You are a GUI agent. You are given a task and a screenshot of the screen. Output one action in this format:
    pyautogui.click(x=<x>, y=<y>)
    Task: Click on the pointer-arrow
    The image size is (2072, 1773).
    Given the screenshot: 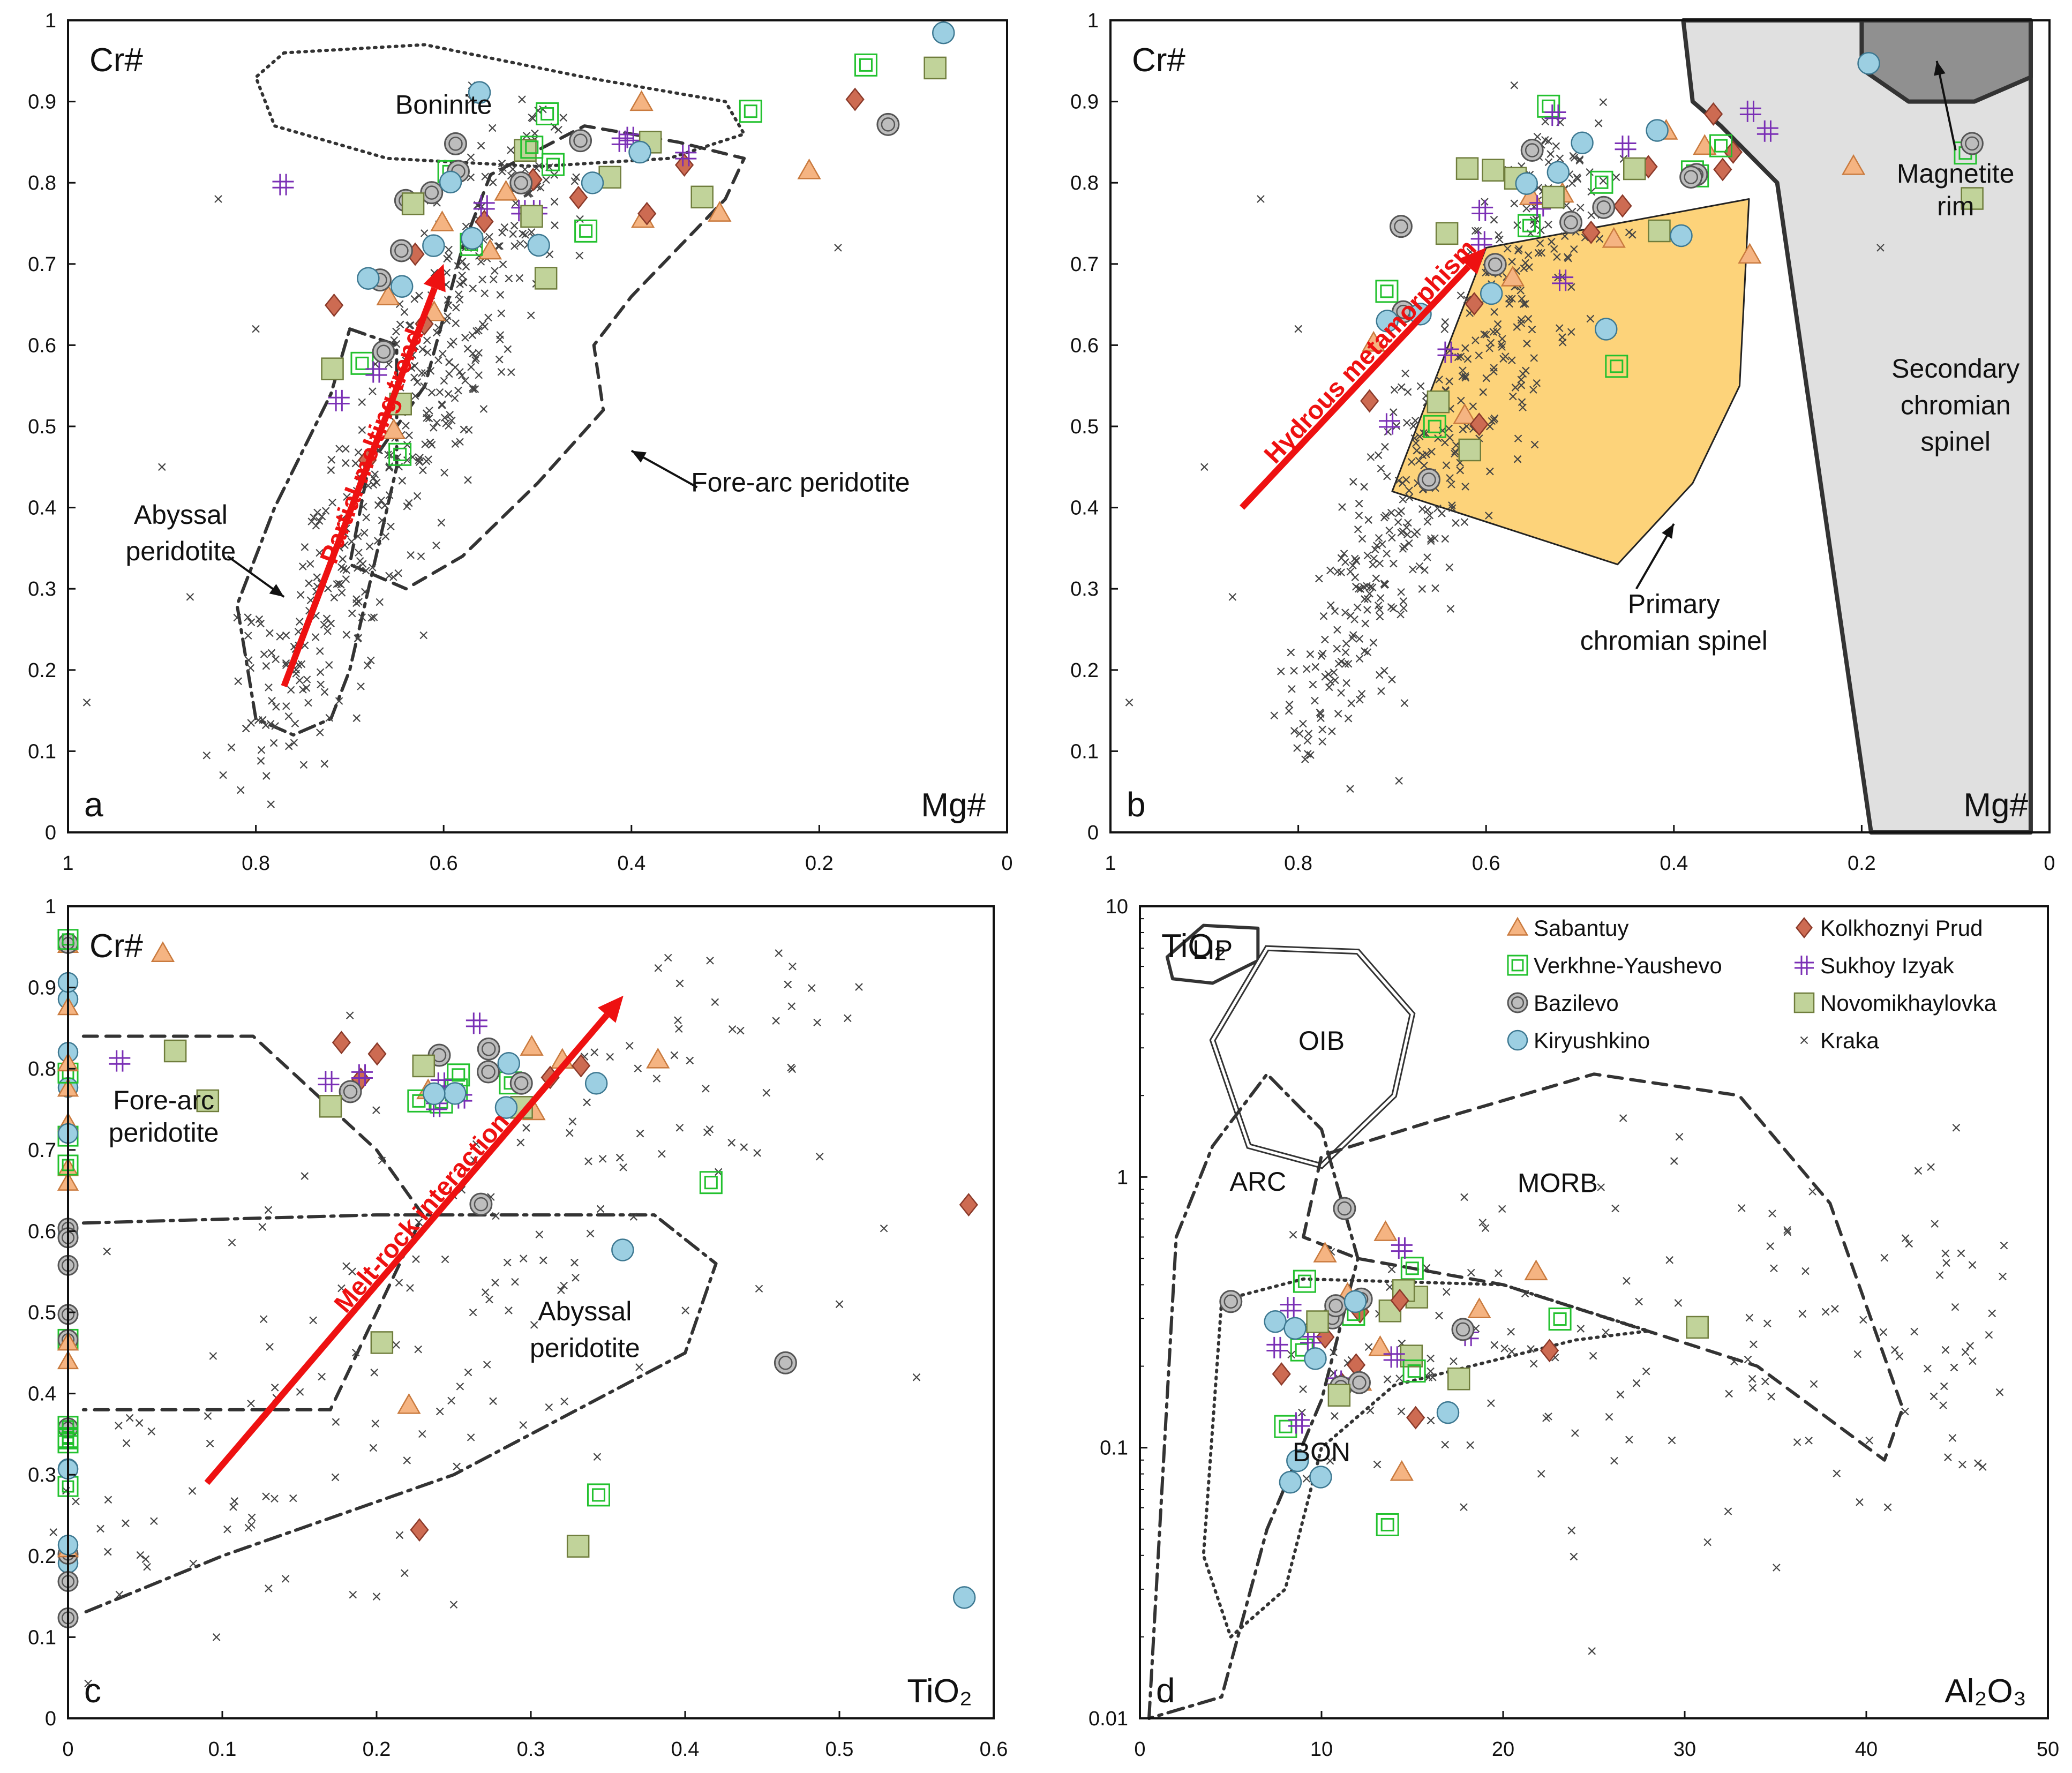 What is the action you would take?
    pyautogui.click(x=1655, y=556)
    